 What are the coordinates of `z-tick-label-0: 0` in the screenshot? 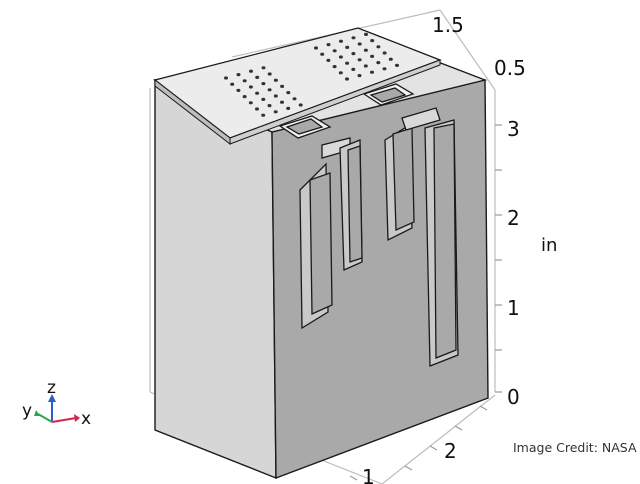 It's located at (513, 397).